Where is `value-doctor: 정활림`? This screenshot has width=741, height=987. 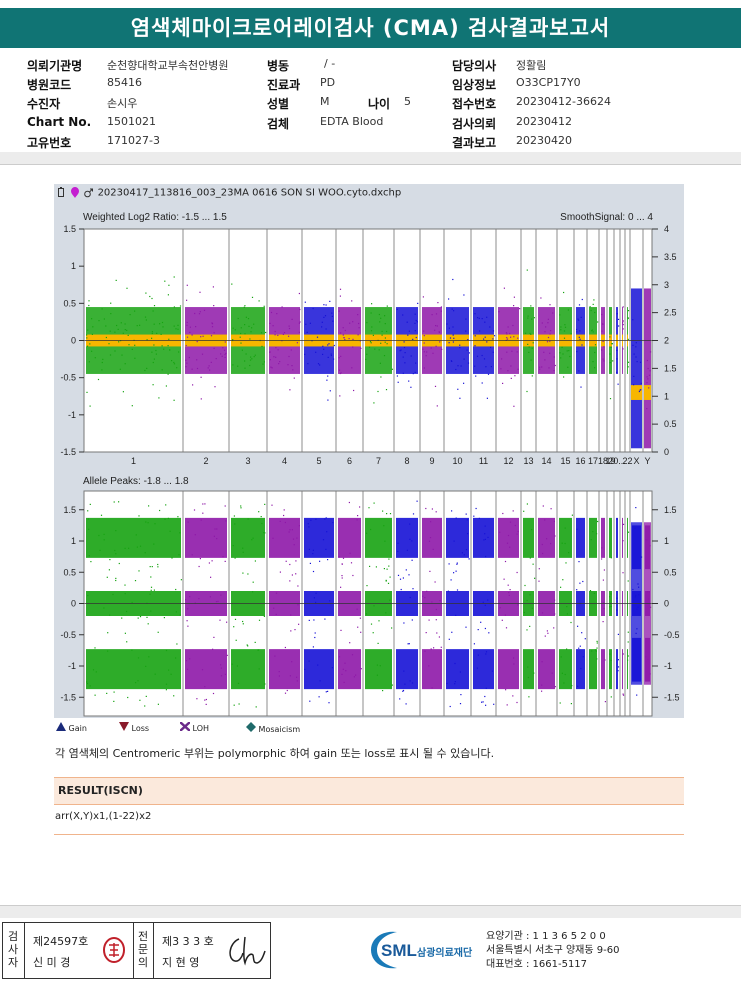 value-doctor: 정활림 is located at coordinates (531, 65).